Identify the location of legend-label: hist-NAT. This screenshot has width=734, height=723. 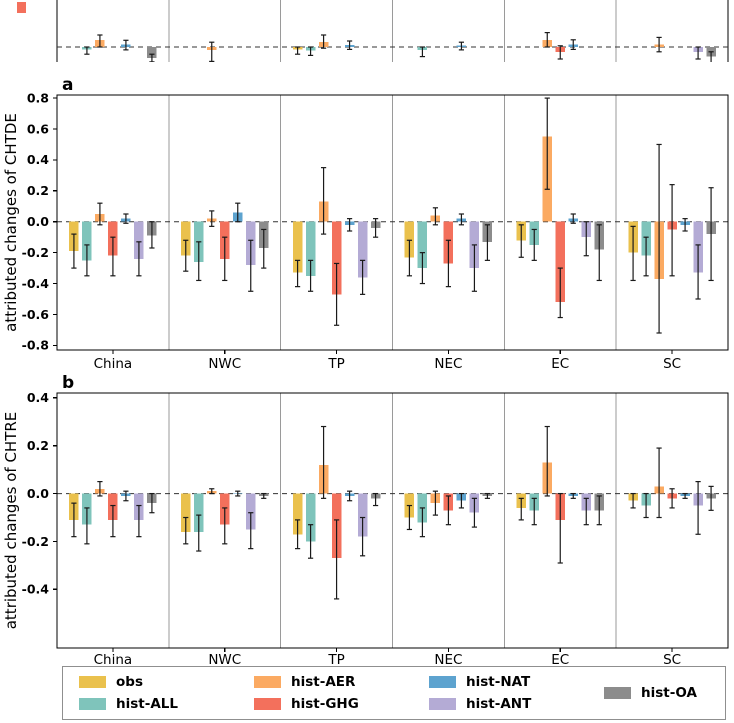
(498, 682).